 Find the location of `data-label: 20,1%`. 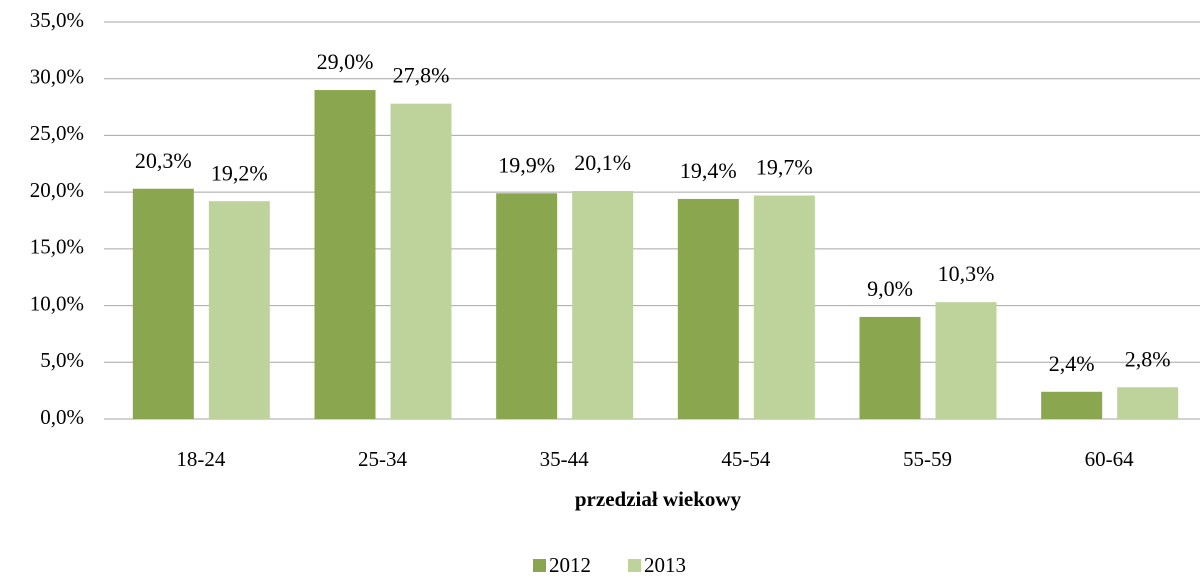

data-label: 20,1% is located at coordinates (602, 162).